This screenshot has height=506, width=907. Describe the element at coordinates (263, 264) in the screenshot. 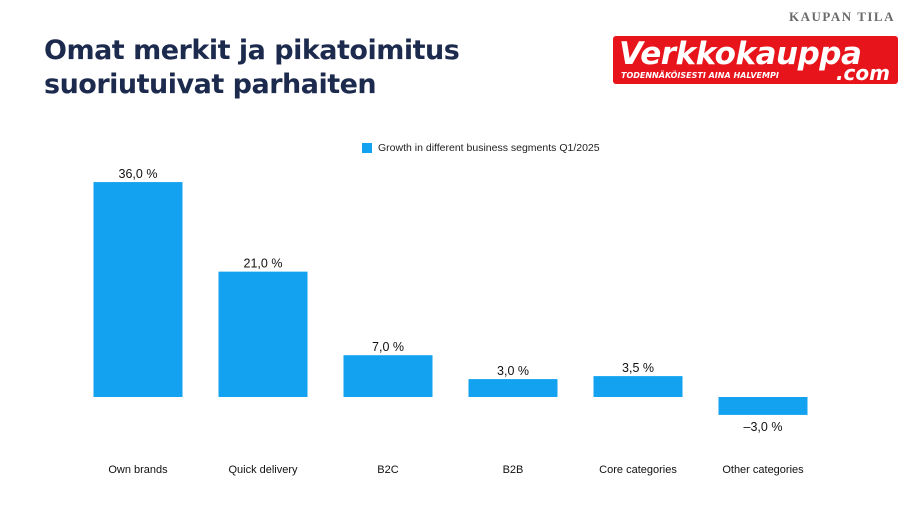

I see `value-label: 21,0 %` at that location.